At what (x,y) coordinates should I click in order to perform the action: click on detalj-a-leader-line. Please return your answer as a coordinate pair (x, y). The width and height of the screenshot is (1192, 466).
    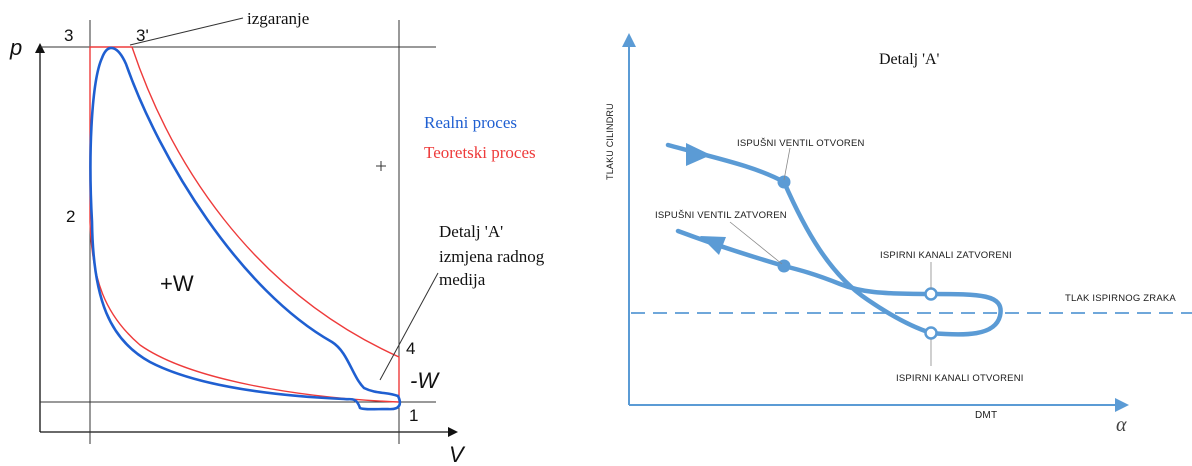
    Looking at the image, I should click on (409, 326).